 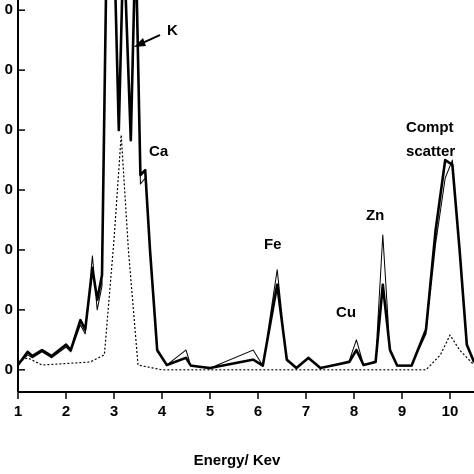 I want to click on x-tick-label: 2, so click(x=66, y=411).